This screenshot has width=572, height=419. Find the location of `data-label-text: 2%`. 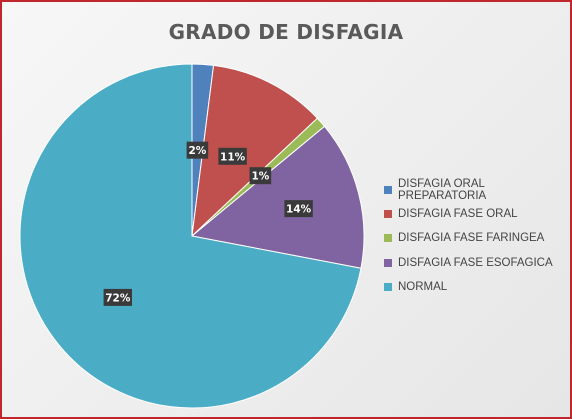

data-label-text: 2% is located at coordinates (197, 151).